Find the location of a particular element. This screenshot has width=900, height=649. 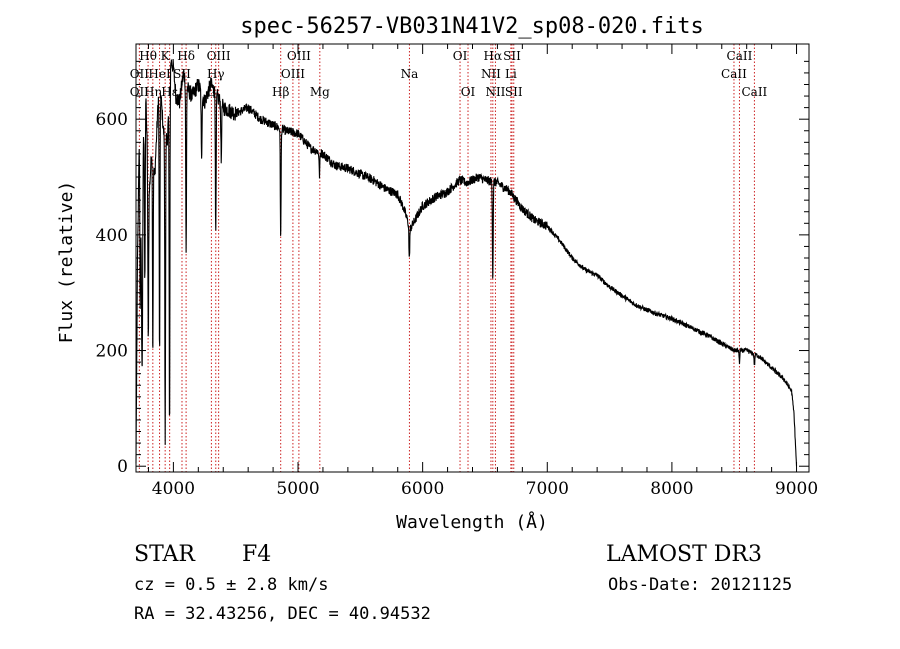

y-tick-label: 600 is located at coordinates (112, 120).